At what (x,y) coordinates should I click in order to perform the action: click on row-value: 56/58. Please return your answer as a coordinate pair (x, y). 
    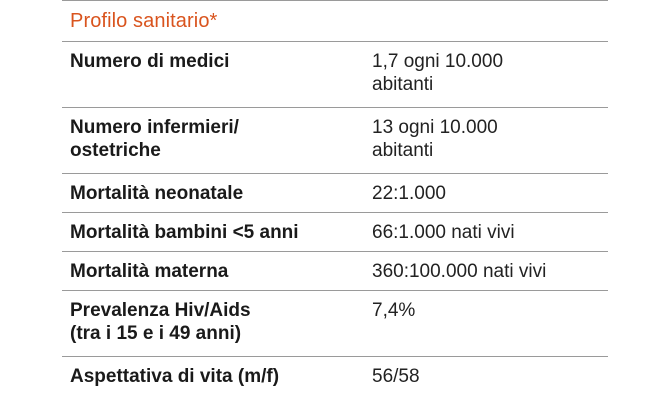
    Looking at the image, I should click on (490, 380).